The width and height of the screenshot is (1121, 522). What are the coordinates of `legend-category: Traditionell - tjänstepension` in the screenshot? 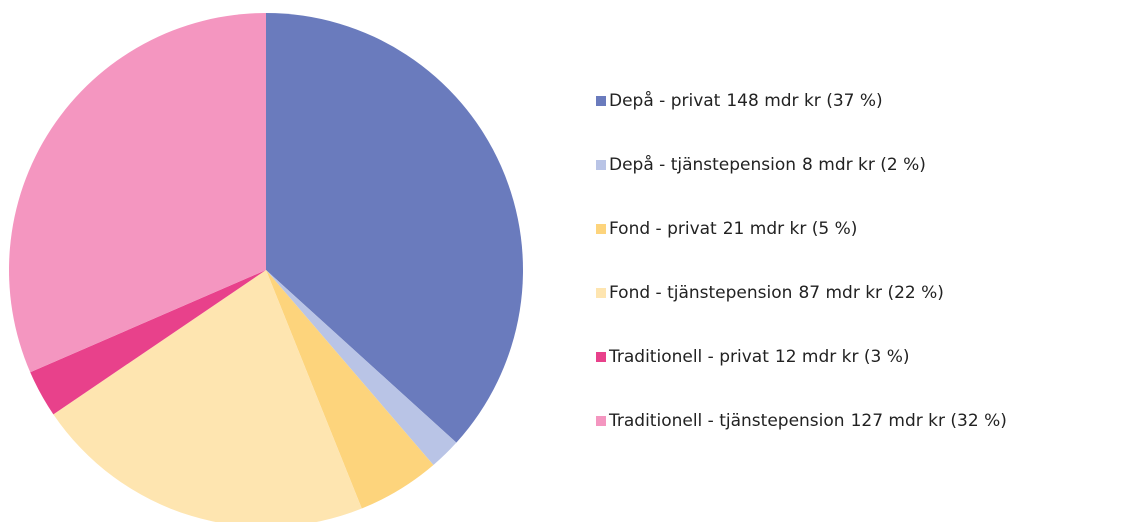 It's located at (726, 421).